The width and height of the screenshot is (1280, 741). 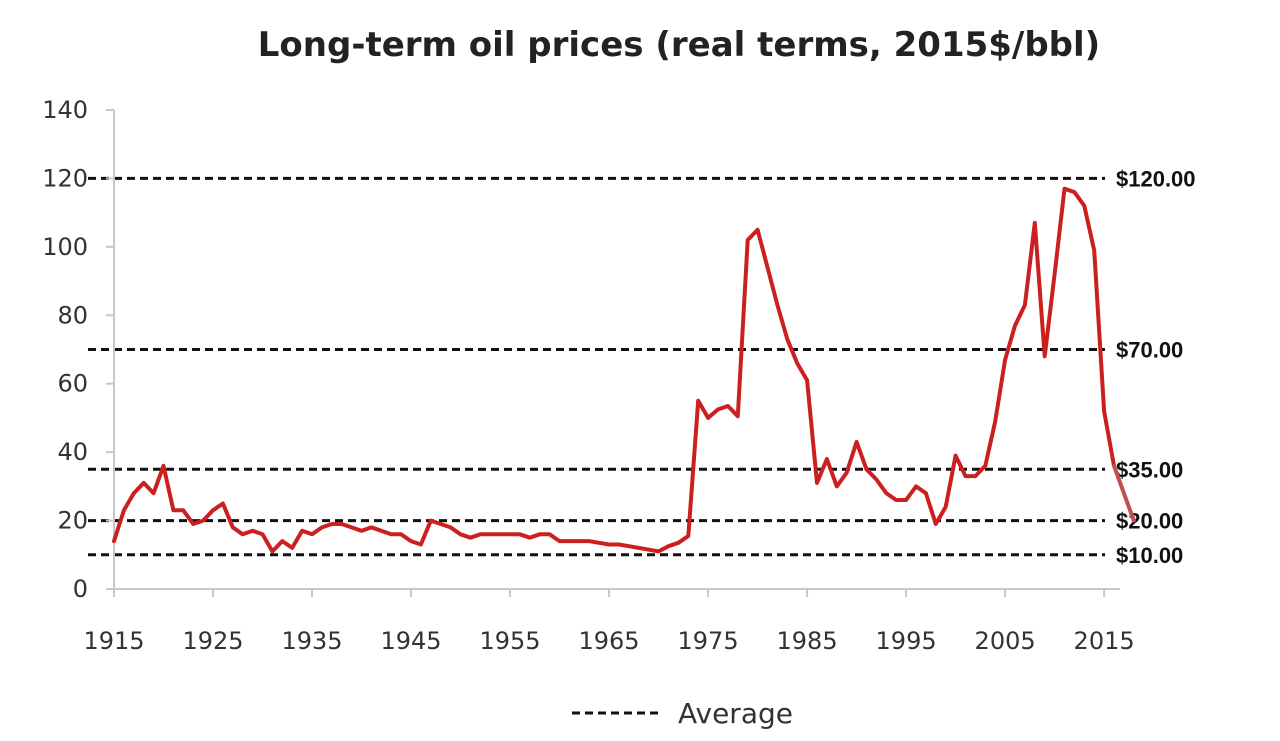 What do you see at coordinates (807, 641) in the screenshot?
I see `x-tick-label: 1985` at bounding box center [807, 641].